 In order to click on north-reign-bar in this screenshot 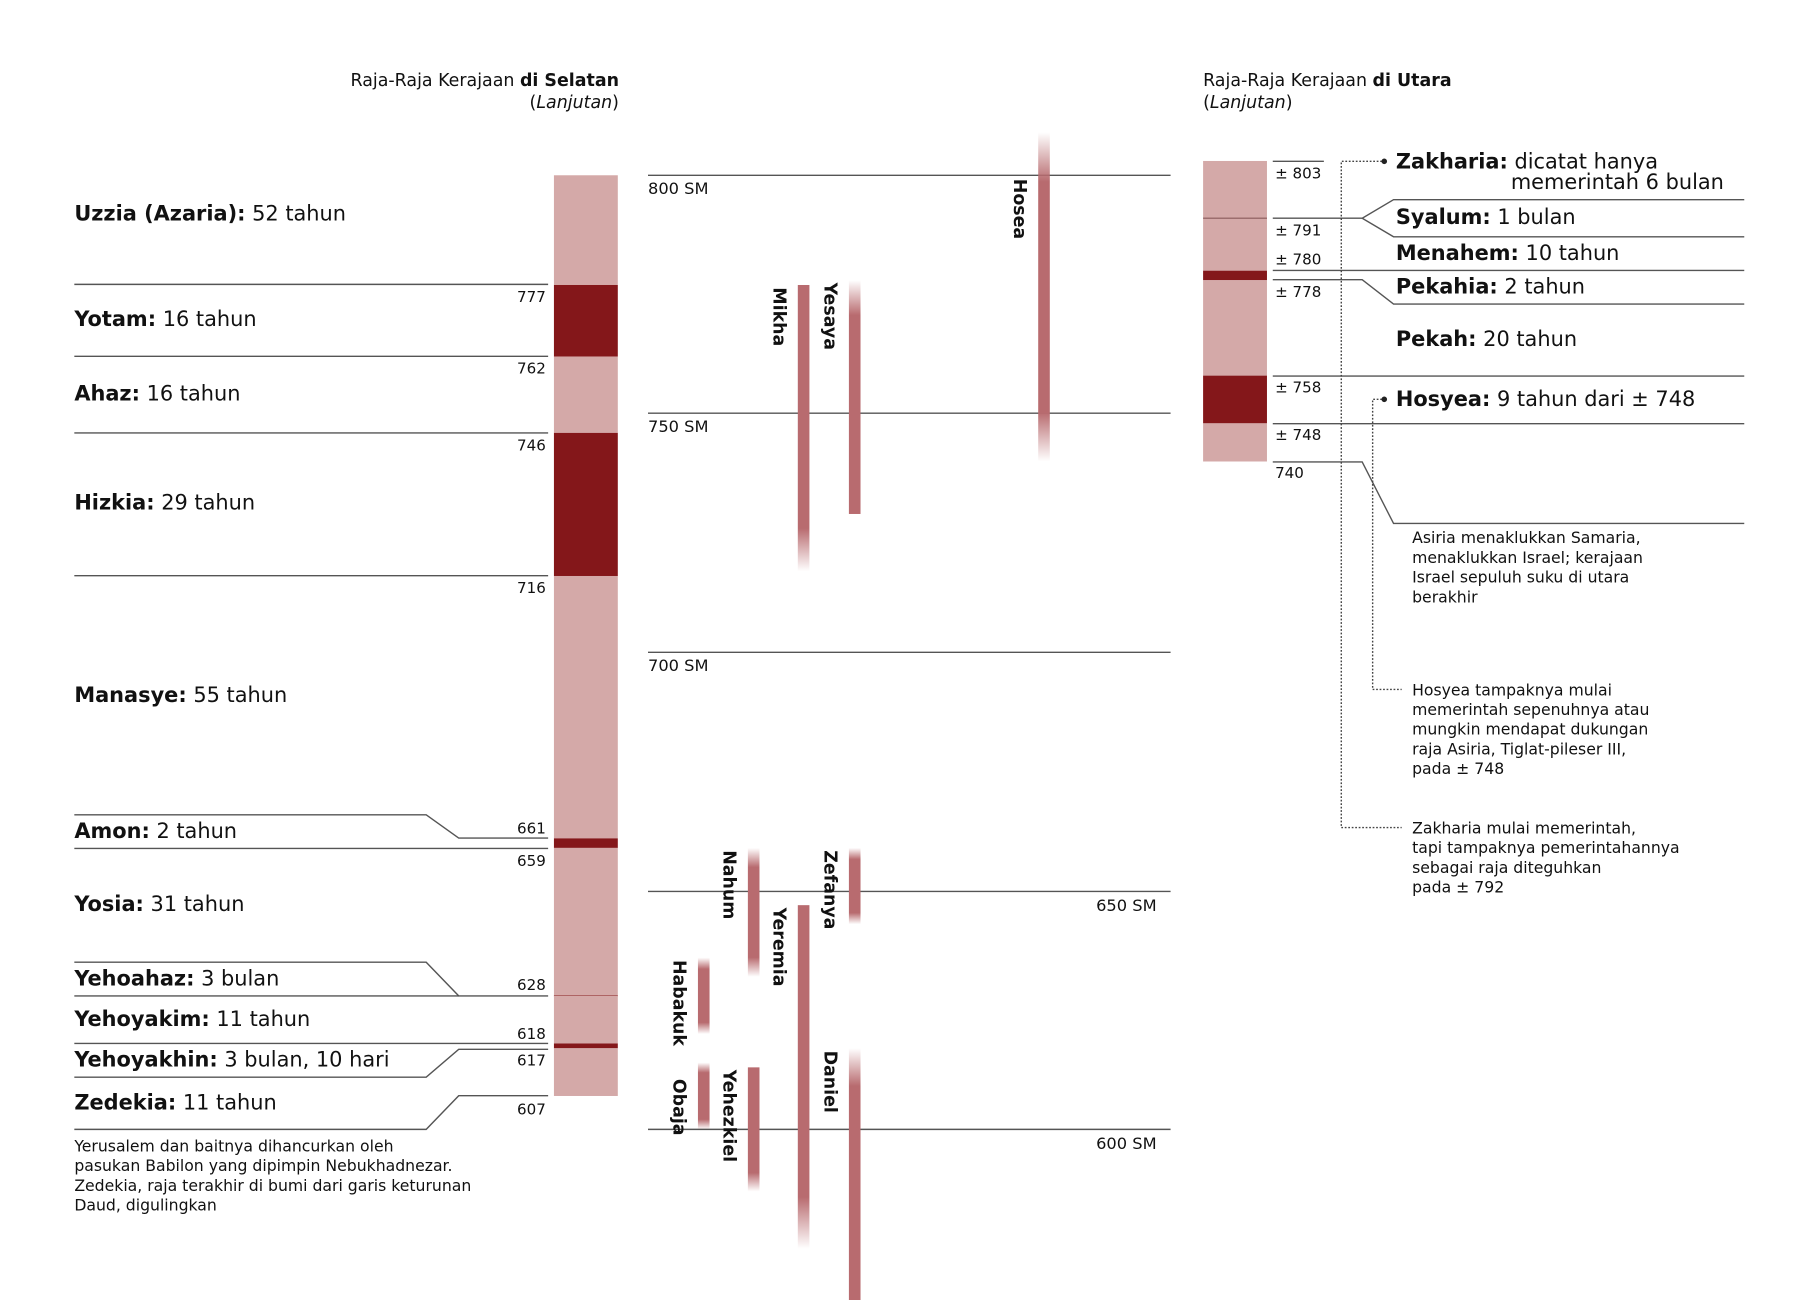, I will do `click(1235, 311)`.